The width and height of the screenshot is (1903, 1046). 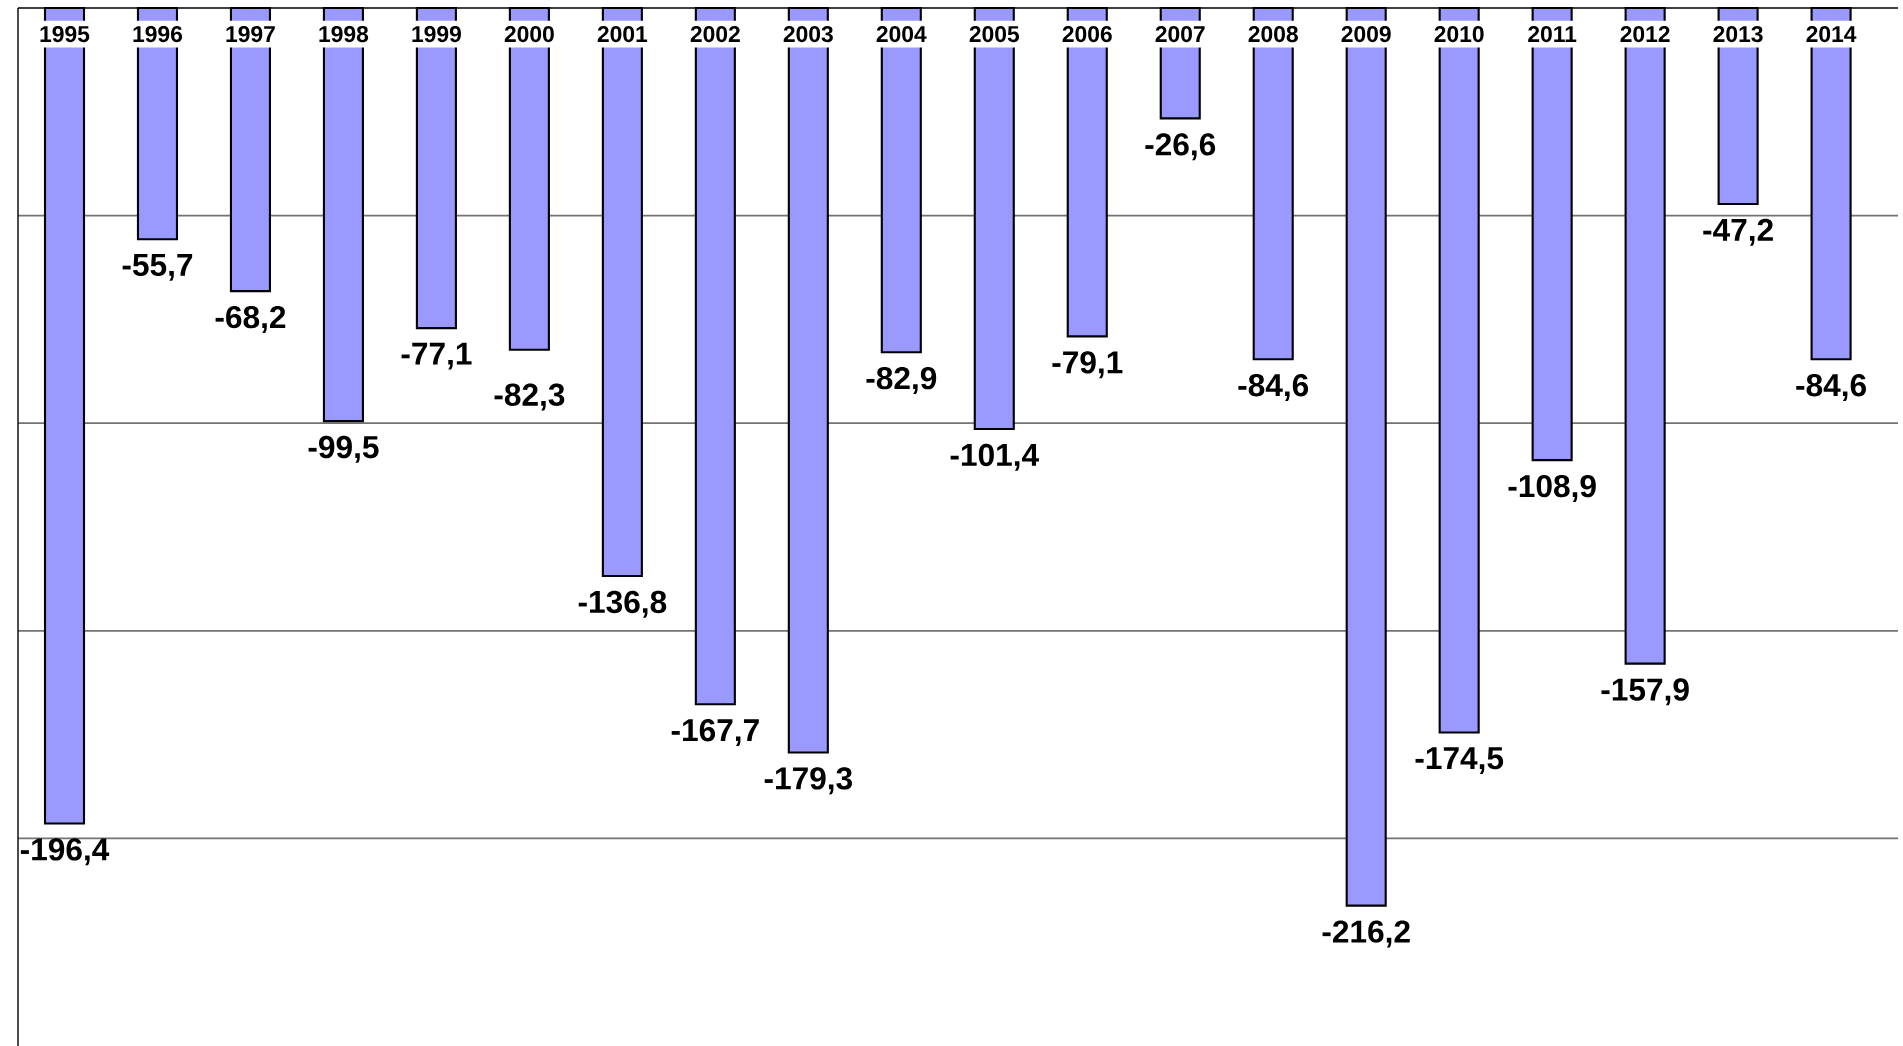 I want to click on data-label: -77,1, so click(x=436, y=356).